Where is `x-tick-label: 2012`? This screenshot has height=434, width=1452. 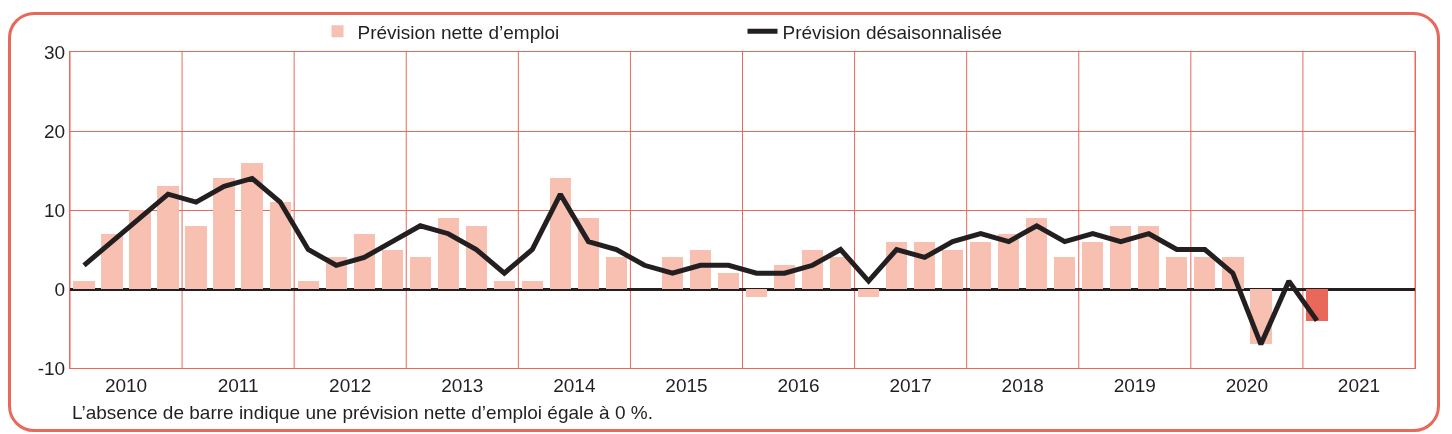
x-tick-label: 2012 is located at coordinates (350, 385).